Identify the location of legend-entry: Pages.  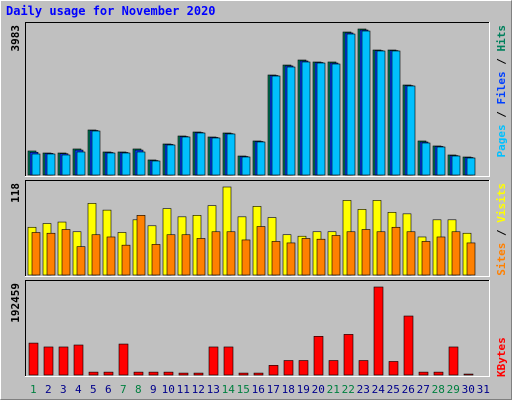
(501, 140).